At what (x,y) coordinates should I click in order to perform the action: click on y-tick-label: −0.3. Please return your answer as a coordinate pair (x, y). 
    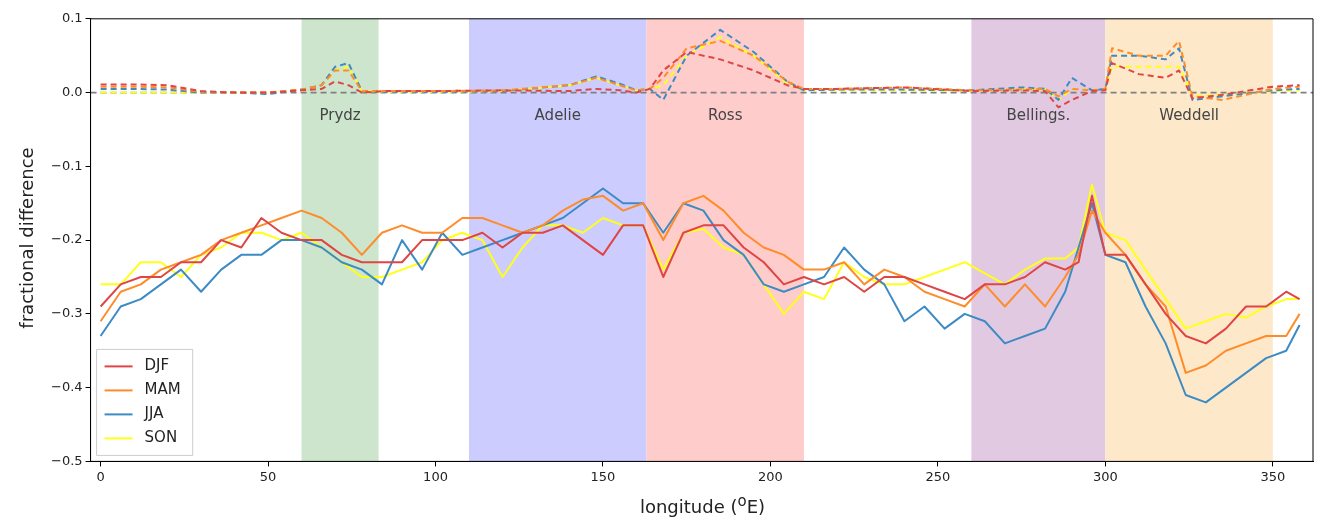
    Looking at the image, I should click on (66, 313).